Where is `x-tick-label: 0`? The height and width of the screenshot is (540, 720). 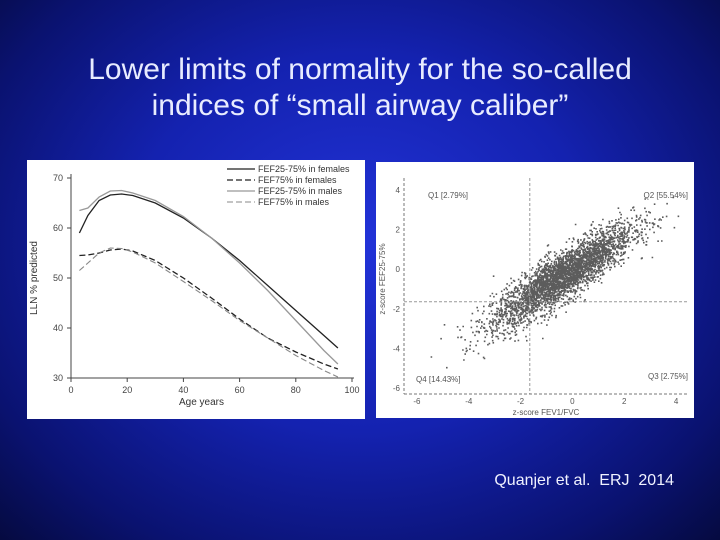
x-tick-label: 0 is located at coordinates (70, 390).